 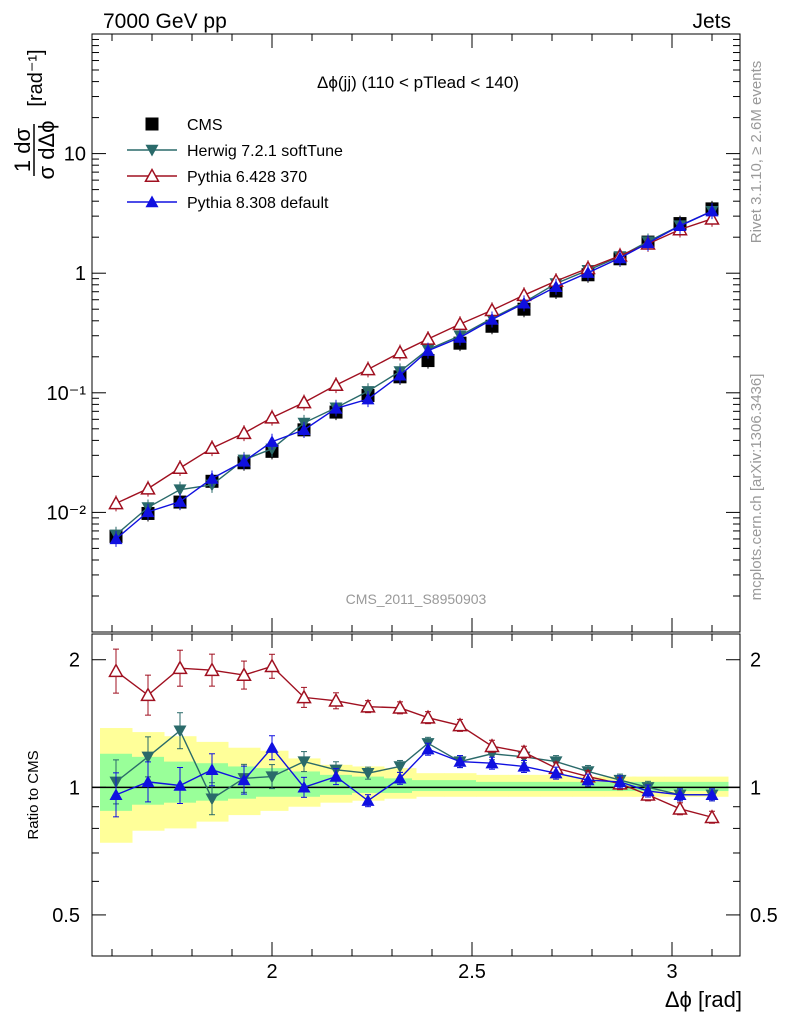 What do you see at coordinates (416, 599) in the screenshot?
I see `watermark: CMS_2011_S8950903` at bounding box center [416, 599].